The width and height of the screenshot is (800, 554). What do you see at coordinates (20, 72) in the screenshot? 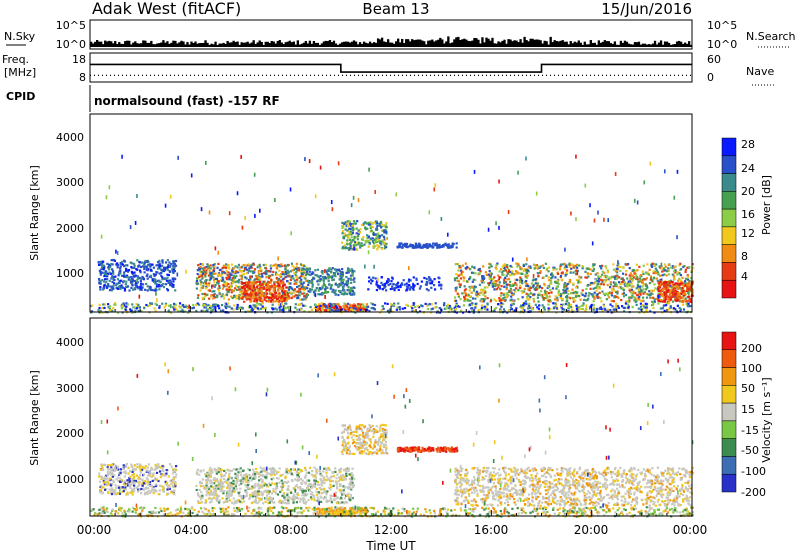
I see `freq-unit-label: [MHz]` at bounding box center [20, 72].